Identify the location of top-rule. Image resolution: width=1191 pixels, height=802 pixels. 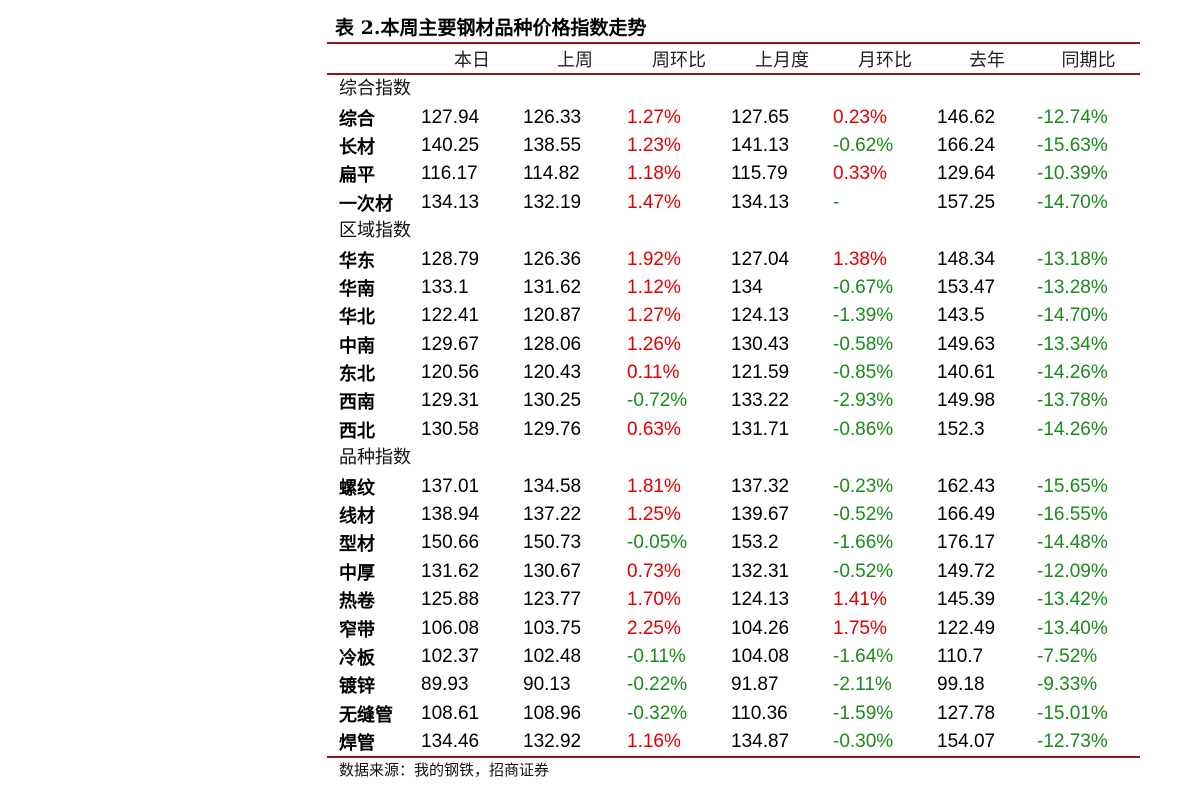
(733, 43).